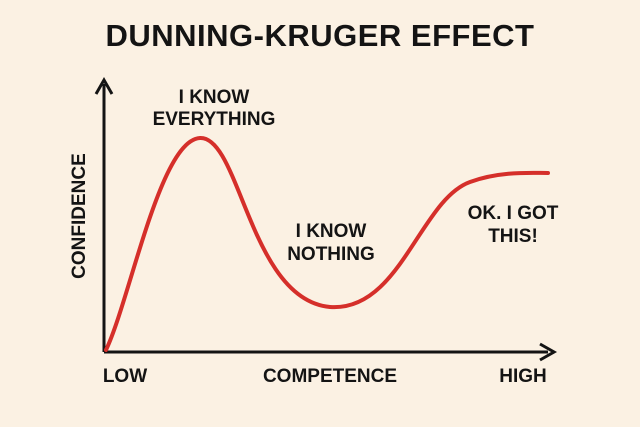 The width and height of the screenshot is (640, 427). Describe the element at coordinates (125, 376) in the screenshot. I see `x-low-label: LOW` at that location.